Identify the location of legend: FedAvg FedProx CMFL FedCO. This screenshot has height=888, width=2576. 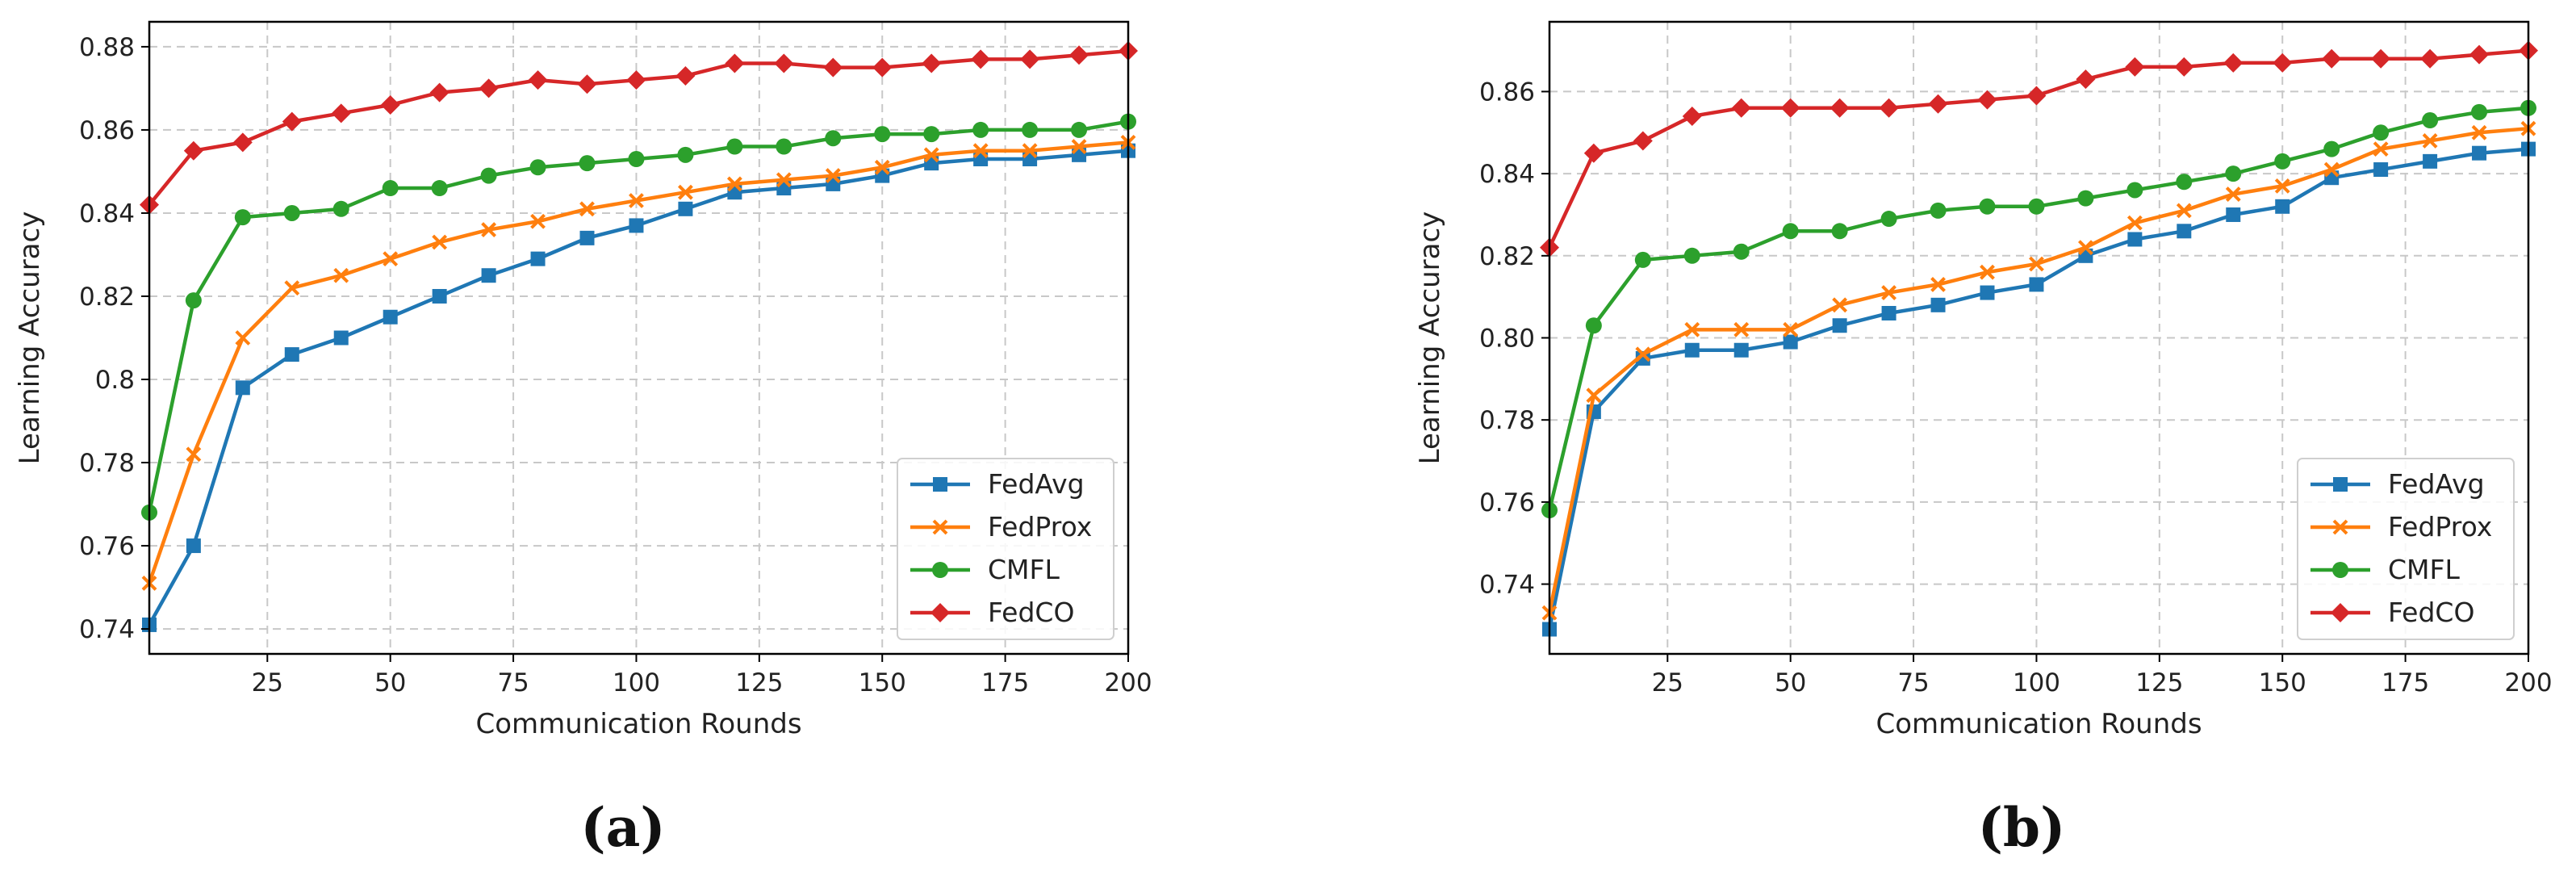
(2406, 549).